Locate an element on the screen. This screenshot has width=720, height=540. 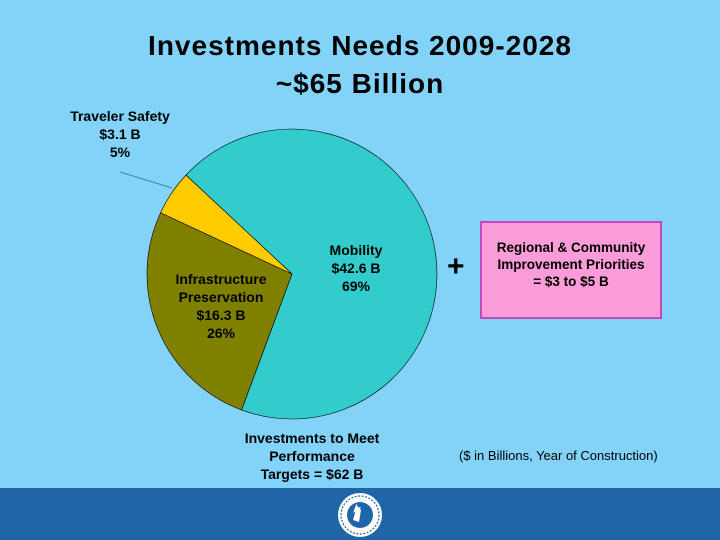
traveler-safety-percent: 5% is located at coordinates (120, 152).